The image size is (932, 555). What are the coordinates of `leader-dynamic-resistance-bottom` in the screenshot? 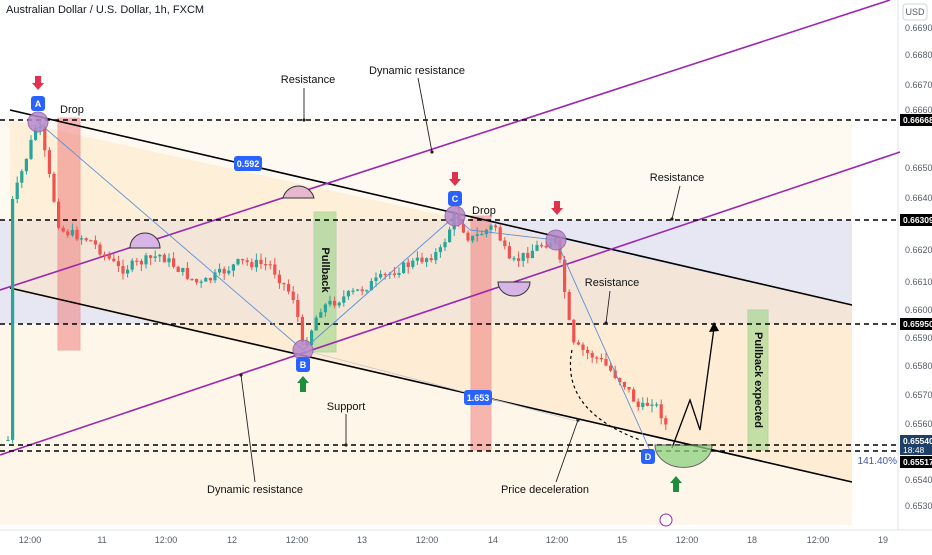 It's located at (248, 428).